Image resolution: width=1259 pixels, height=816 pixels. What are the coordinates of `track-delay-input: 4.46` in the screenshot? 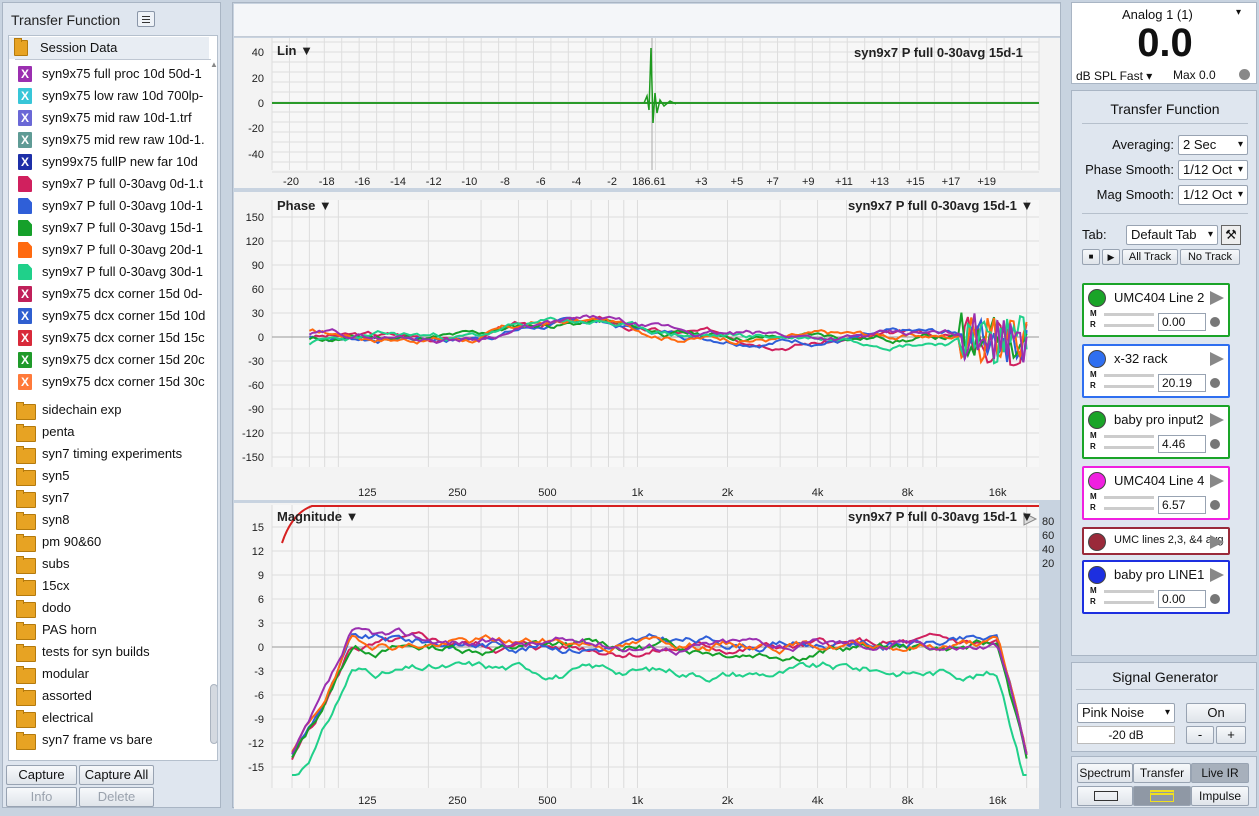 It's located at (1182, 444).